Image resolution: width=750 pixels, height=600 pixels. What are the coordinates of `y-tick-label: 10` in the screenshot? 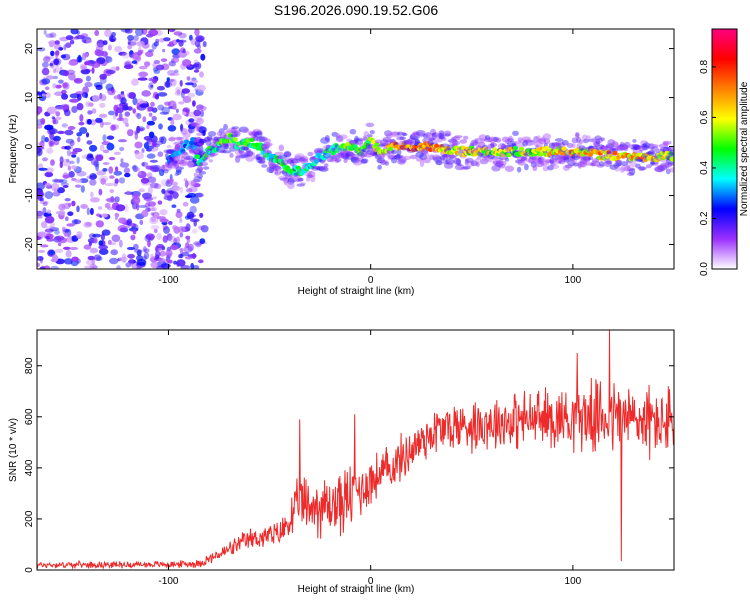 It's located at (29, 98).